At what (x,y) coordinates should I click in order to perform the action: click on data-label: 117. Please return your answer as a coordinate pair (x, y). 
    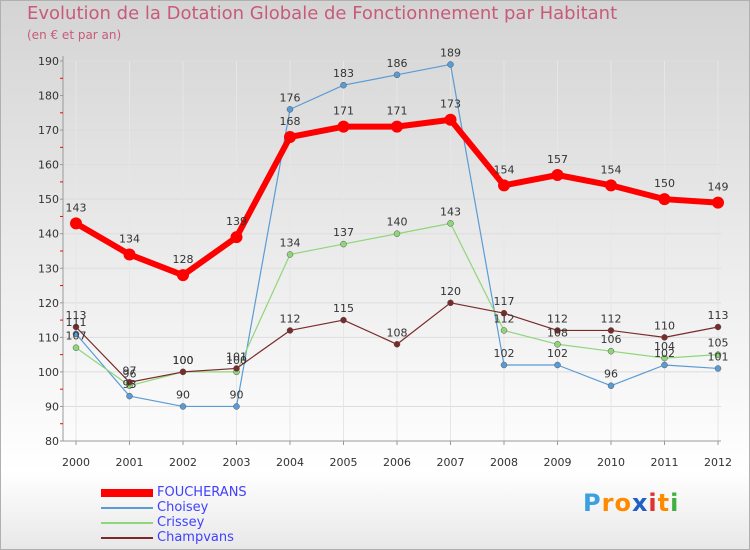
    Looking at the image, I should click on (504, 301).